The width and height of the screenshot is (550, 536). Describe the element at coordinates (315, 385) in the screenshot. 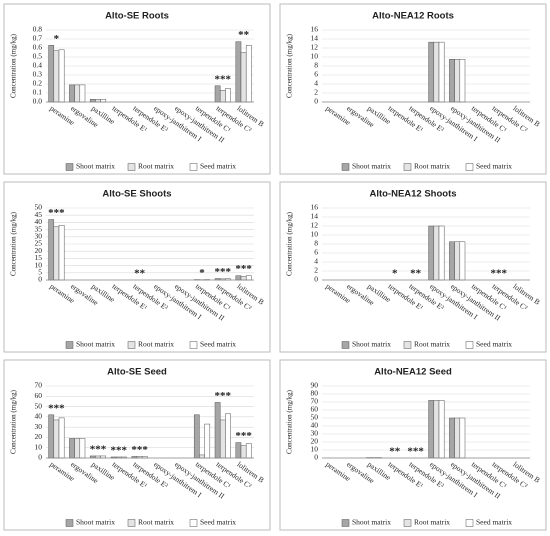

I see `y-tick-label: 90` at that location.